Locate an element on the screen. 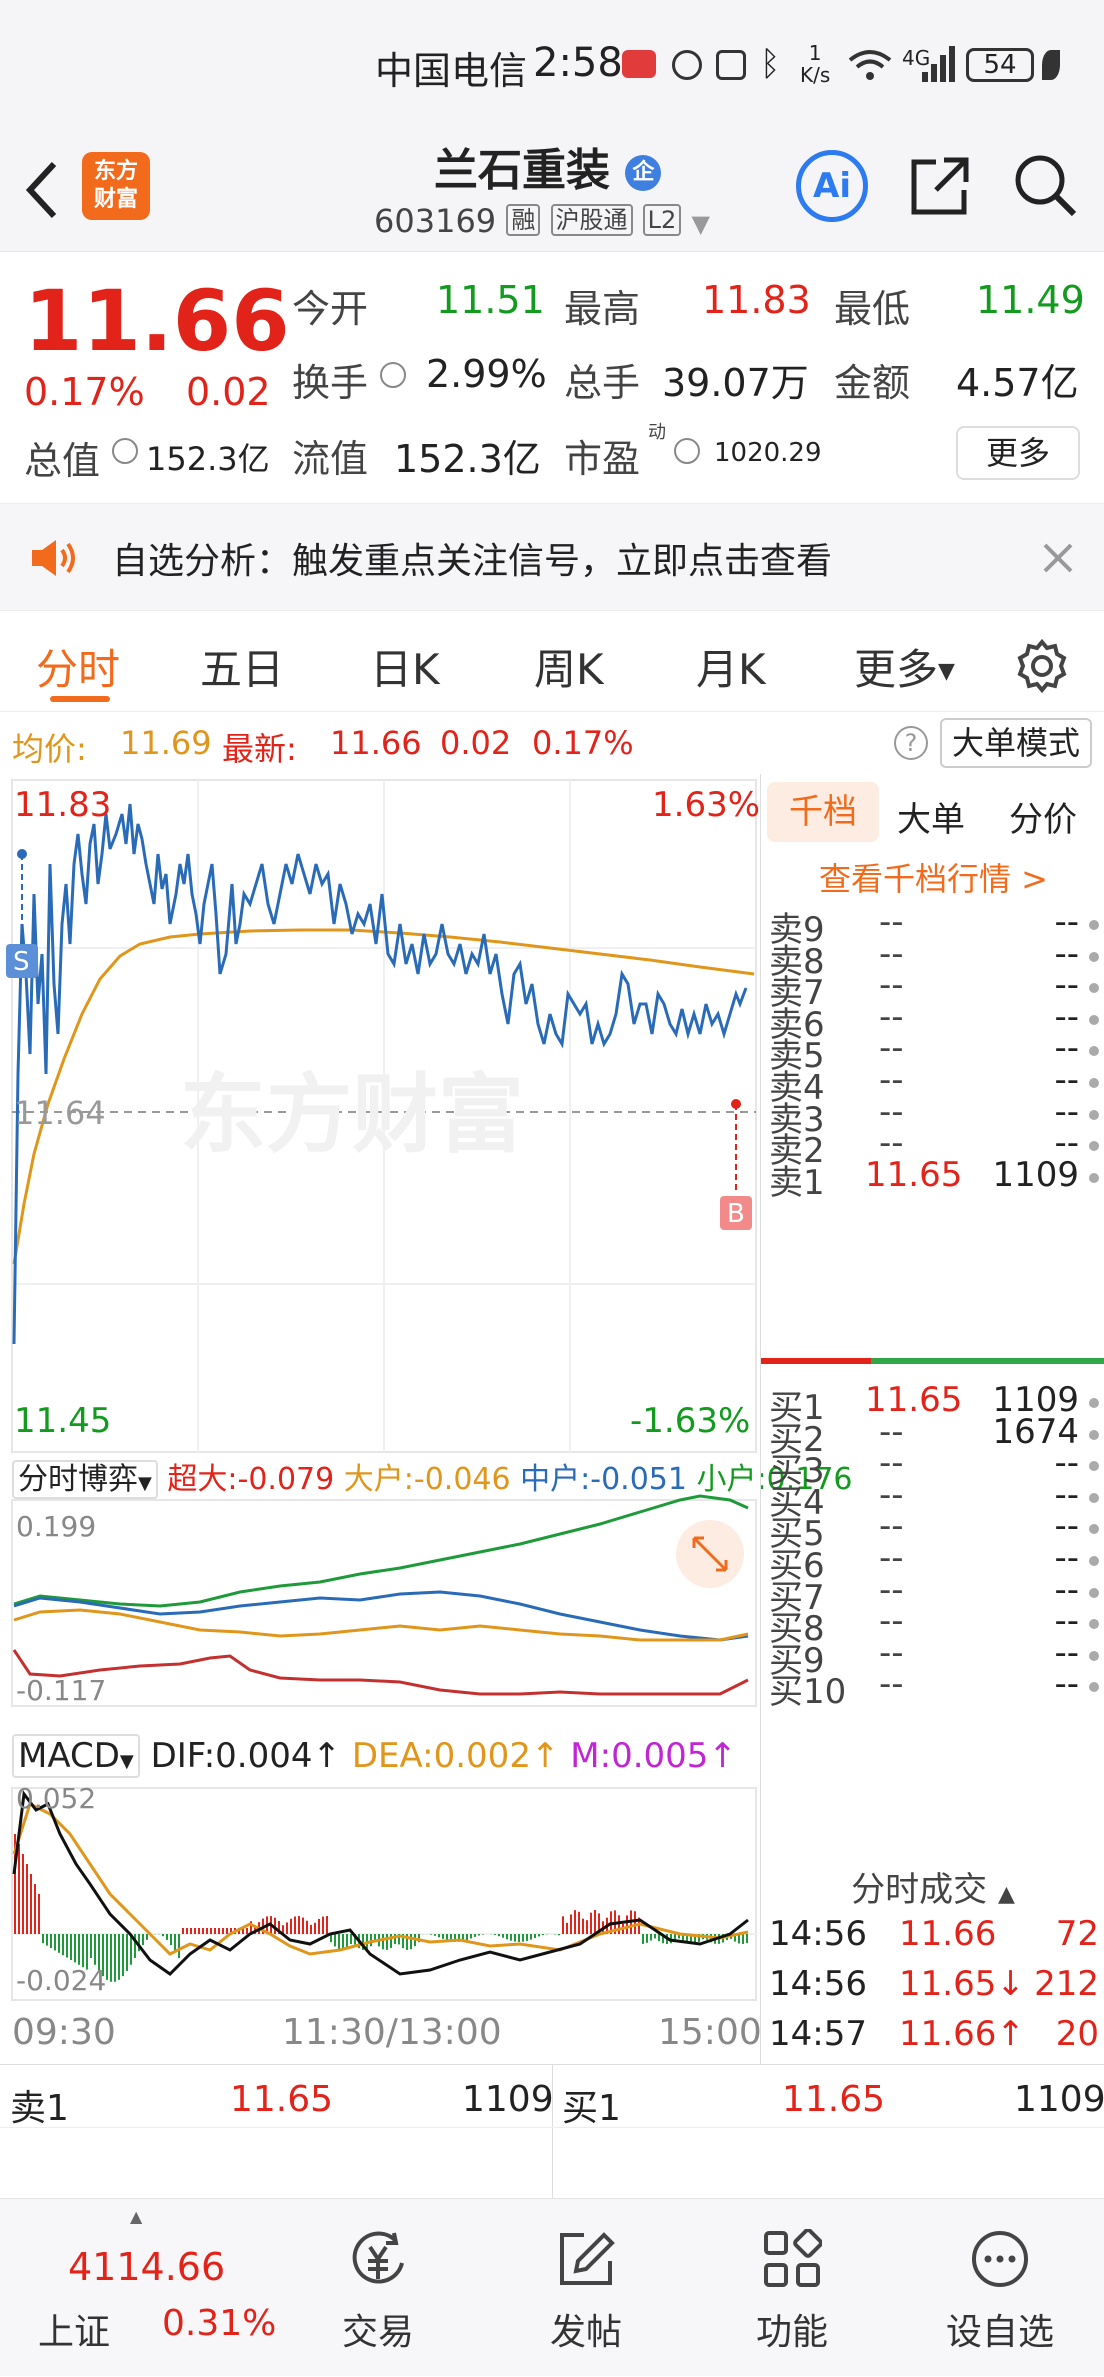  tab-5day: 五日 is located at coordinates (242, 666).